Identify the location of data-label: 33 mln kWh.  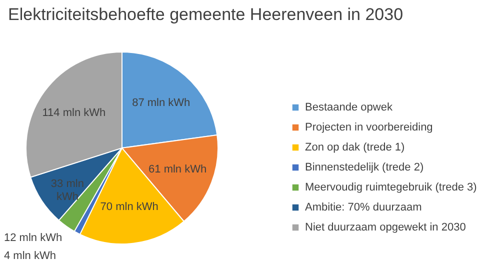
(67, 190).